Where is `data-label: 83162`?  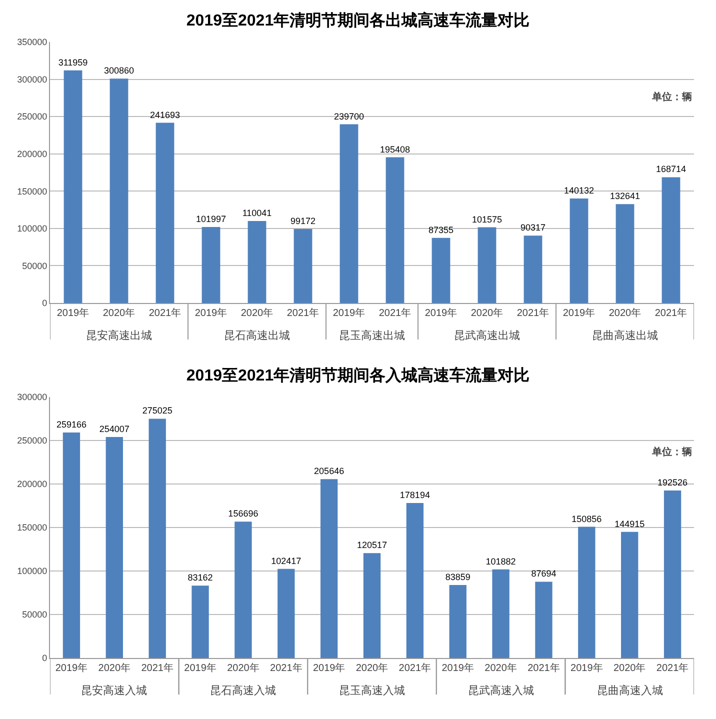 data-label: 83162 is located at coordinates (200, 577).